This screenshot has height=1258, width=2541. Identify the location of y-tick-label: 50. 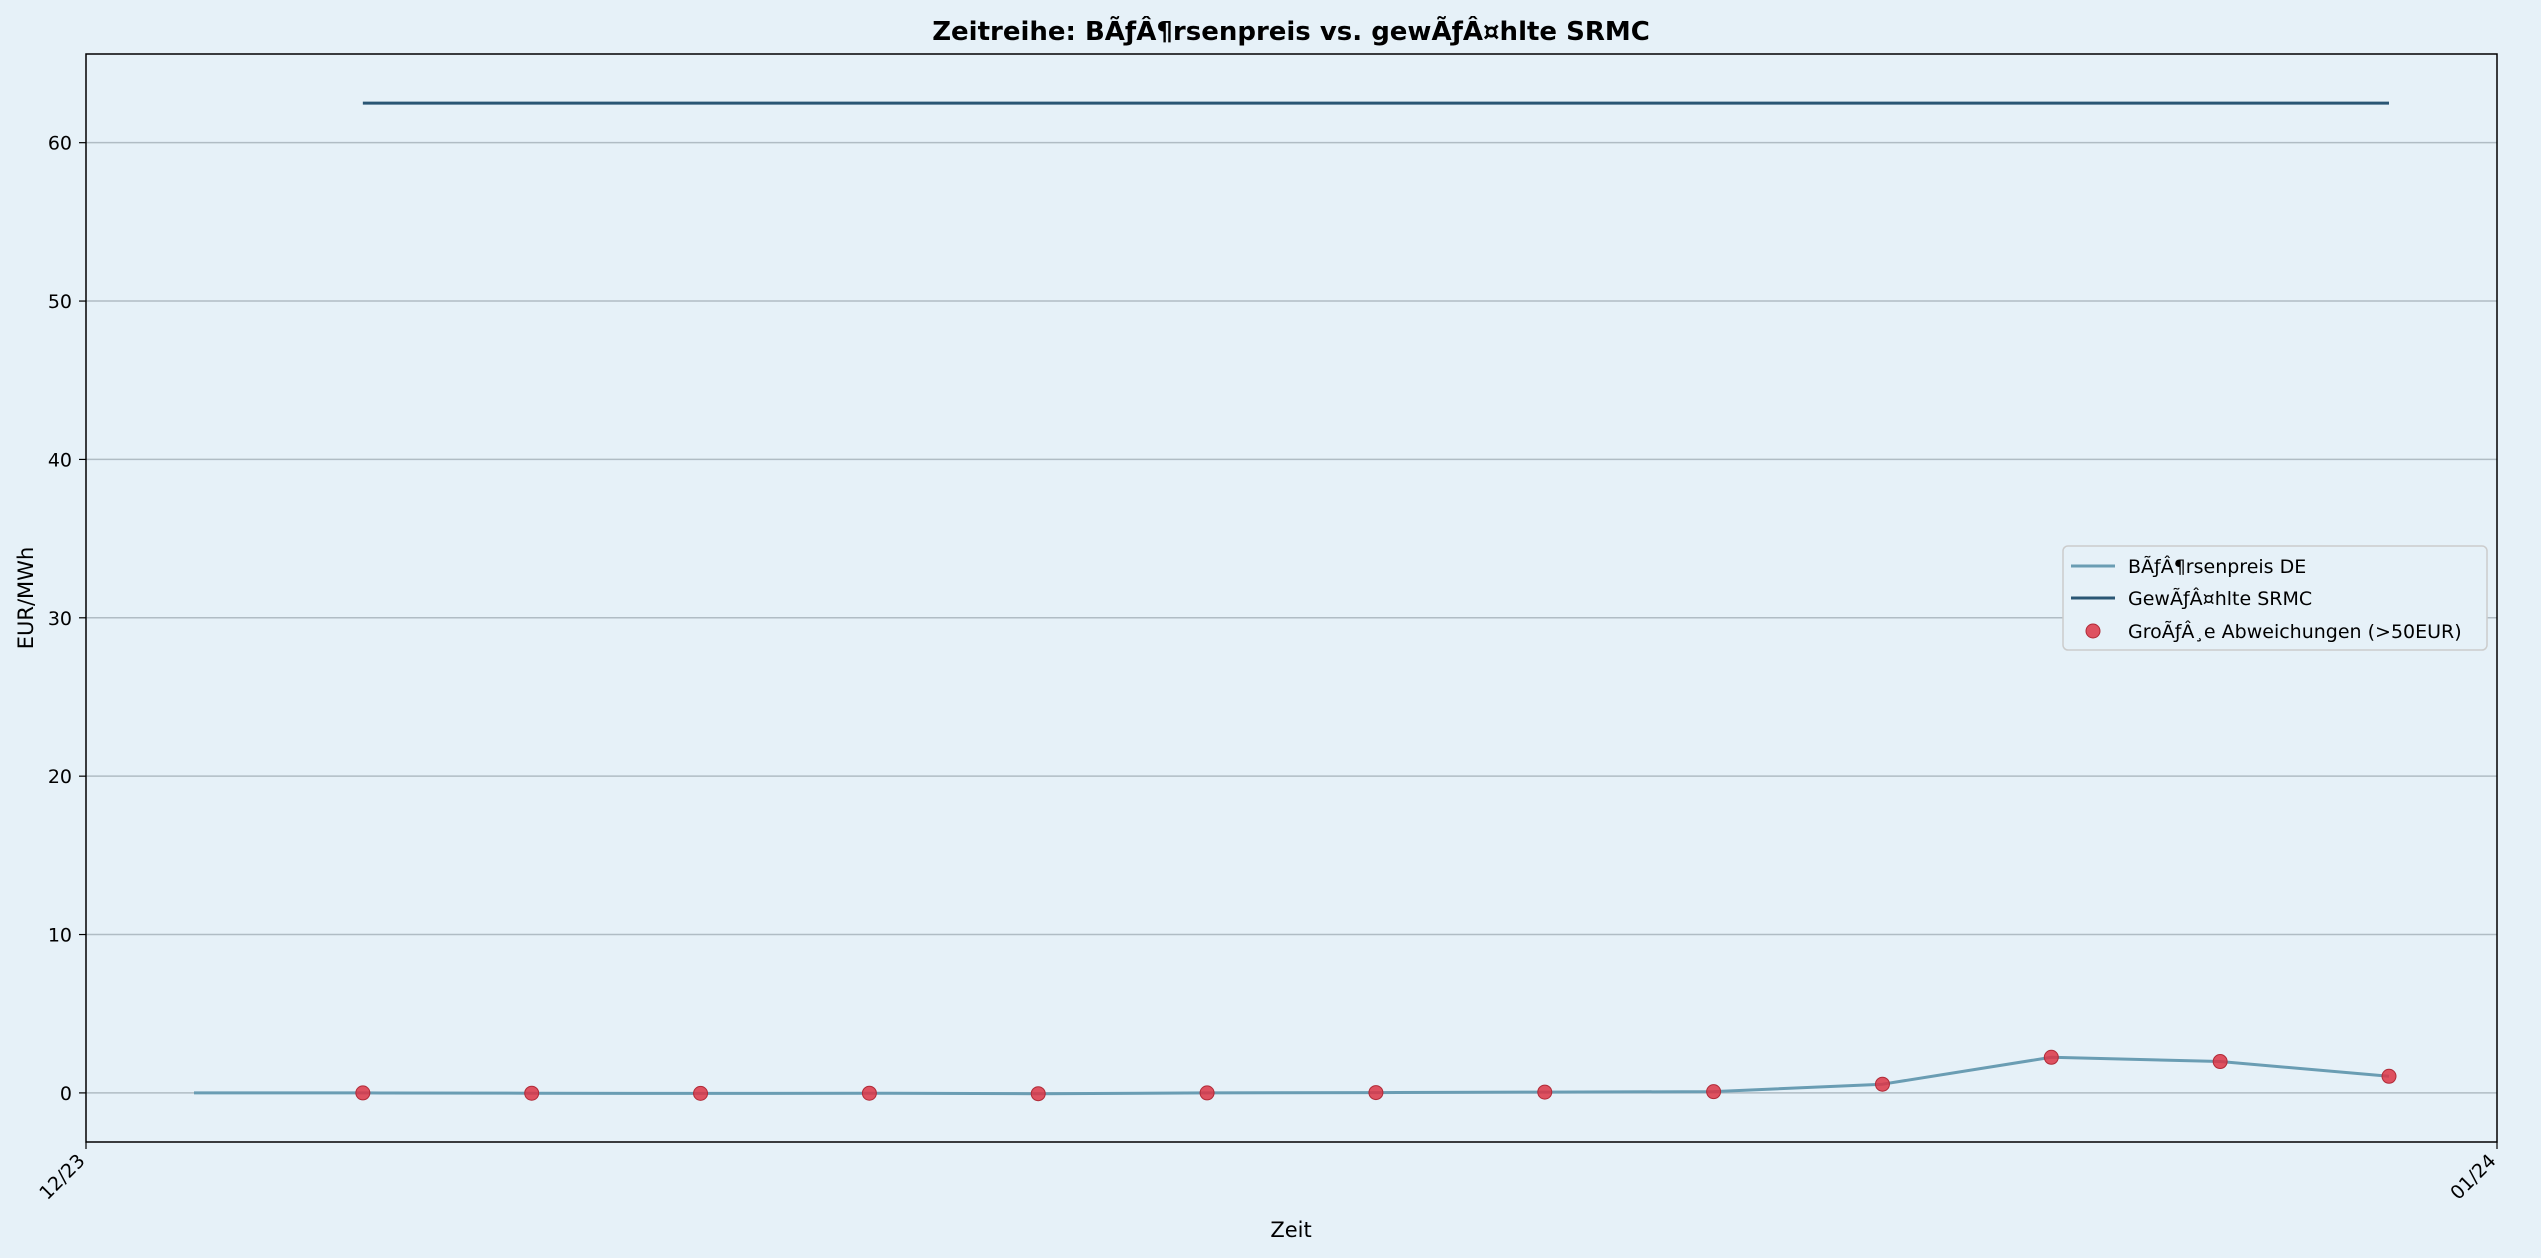
(60, 302).